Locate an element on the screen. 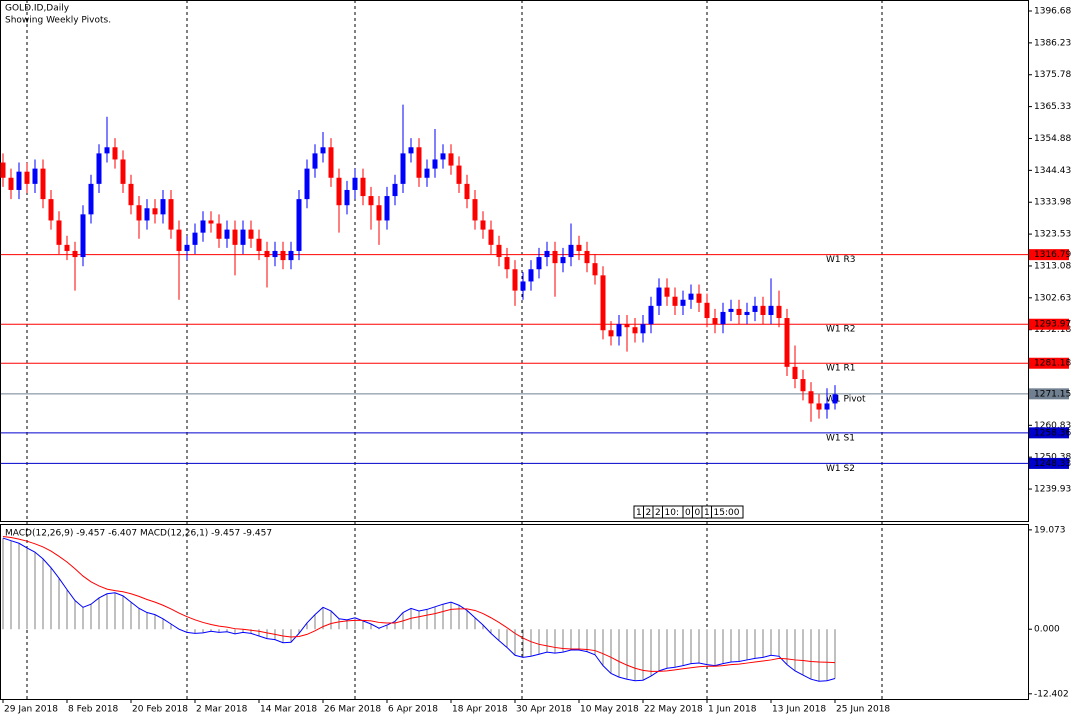 This screenshot has height=720, width=1080. status-label: 10: is located at coordinates (672, 513).